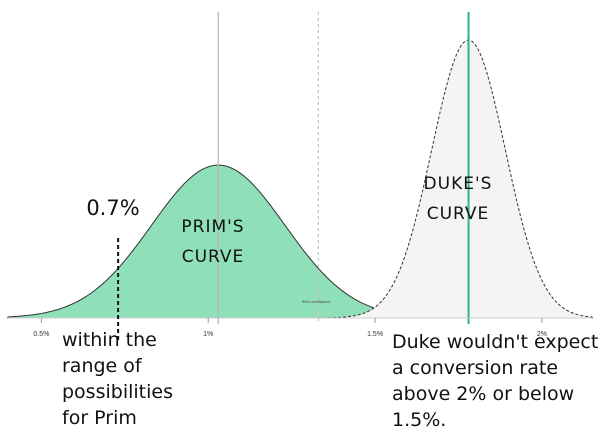 This screenshot has height=442, width=600. Describe the element at coordinates (458, 184) in the screenshot. I see `duke-curve-label-line-1: DUKE'S` at that location.